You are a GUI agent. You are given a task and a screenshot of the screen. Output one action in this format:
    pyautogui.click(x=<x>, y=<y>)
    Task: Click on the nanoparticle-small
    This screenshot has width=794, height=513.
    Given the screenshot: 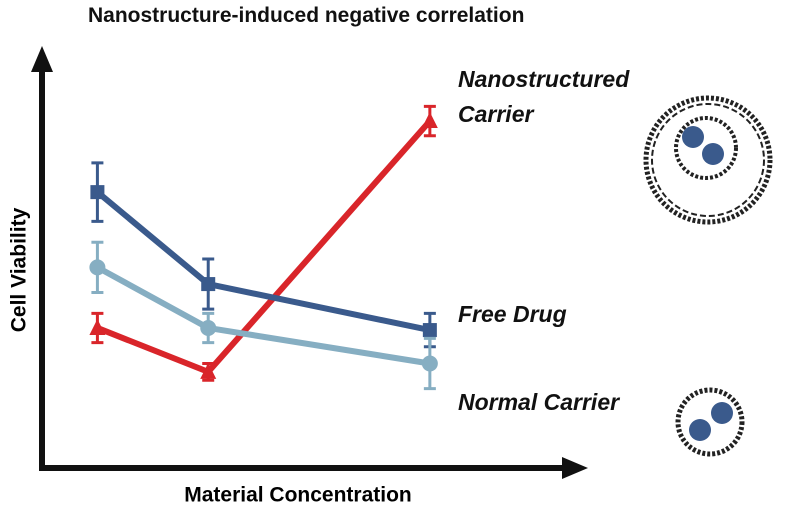 What is the action you would take?
    pyautogui.click(x=710, y=422)
    